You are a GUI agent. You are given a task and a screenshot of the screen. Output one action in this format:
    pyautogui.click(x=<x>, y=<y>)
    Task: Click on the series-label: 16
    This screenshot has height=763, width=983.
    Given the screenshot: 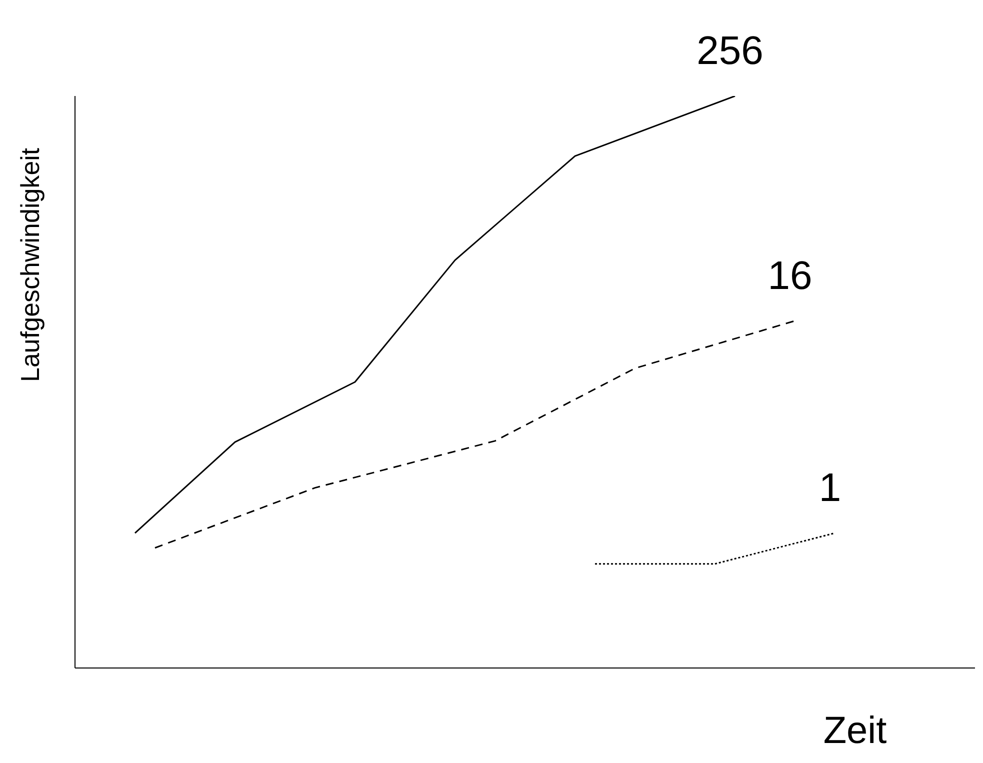 What is the action you would take?
    pyautogui.click(x=790, y=276)
    